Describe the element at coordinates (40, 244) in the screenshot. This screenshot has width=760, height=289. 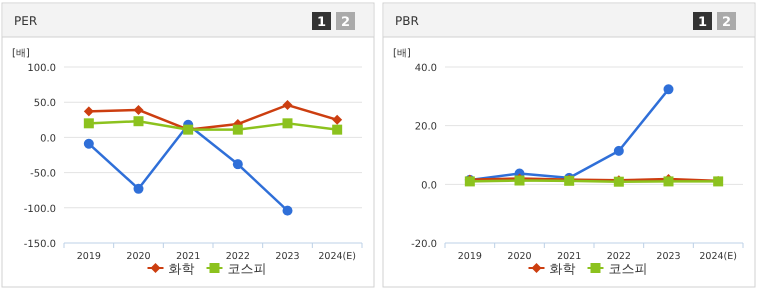
I see `y-tick-label: -150.0` at that location.